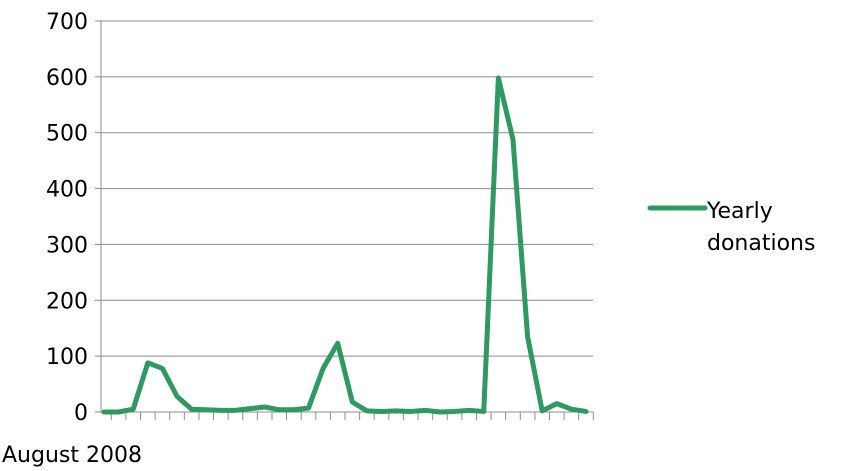 The height and width of the screenshot is (471, 856). What do you see at coordinates (67, 301) in the screenshot?
I see `y-tick-label: 200` at bounding box center [67, 301].